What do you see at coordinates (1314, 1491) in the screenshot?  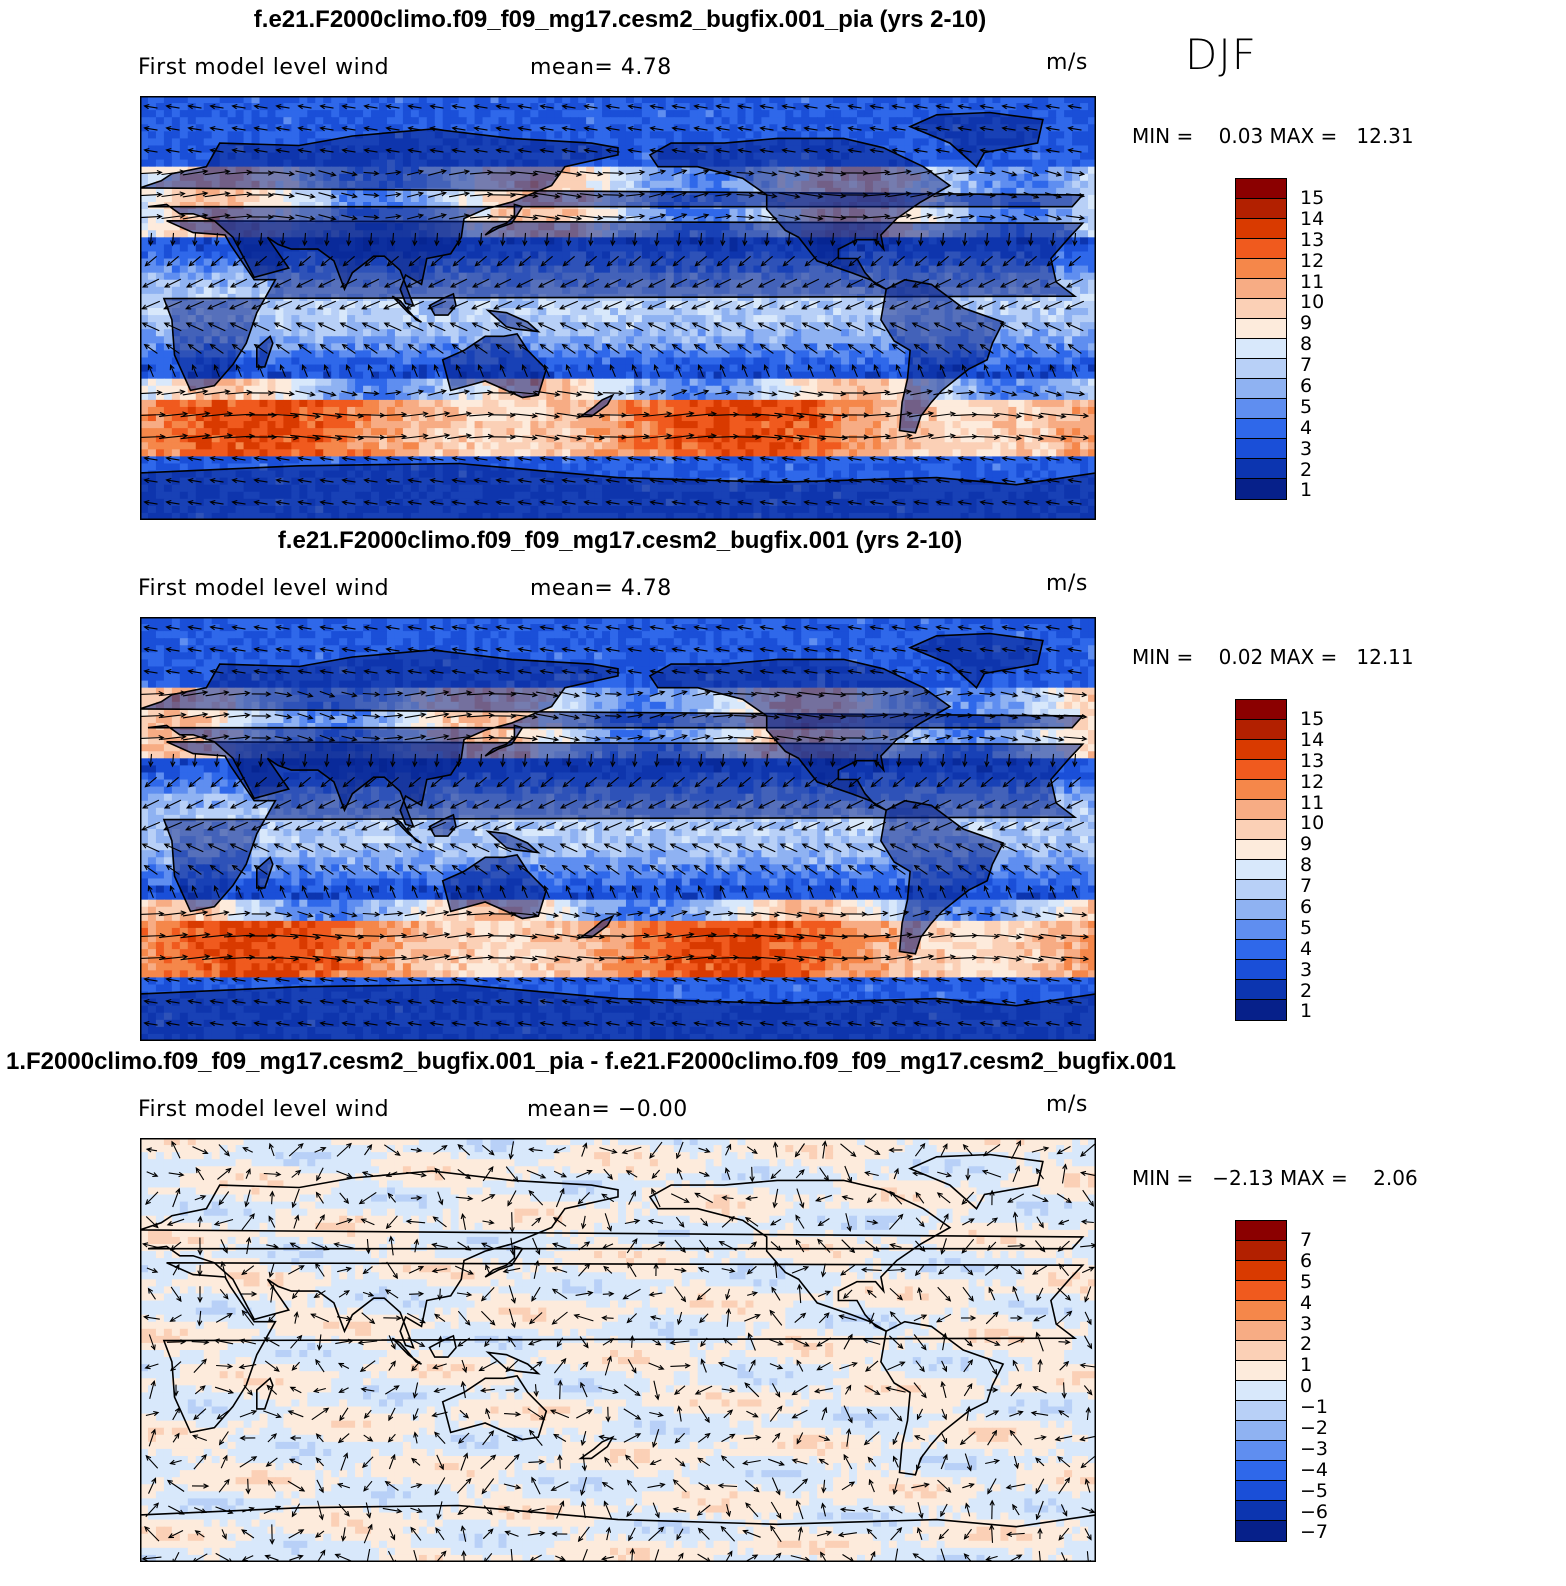 I see `colorbar-tick-label: −5` at bounding box center [1314, 1491].